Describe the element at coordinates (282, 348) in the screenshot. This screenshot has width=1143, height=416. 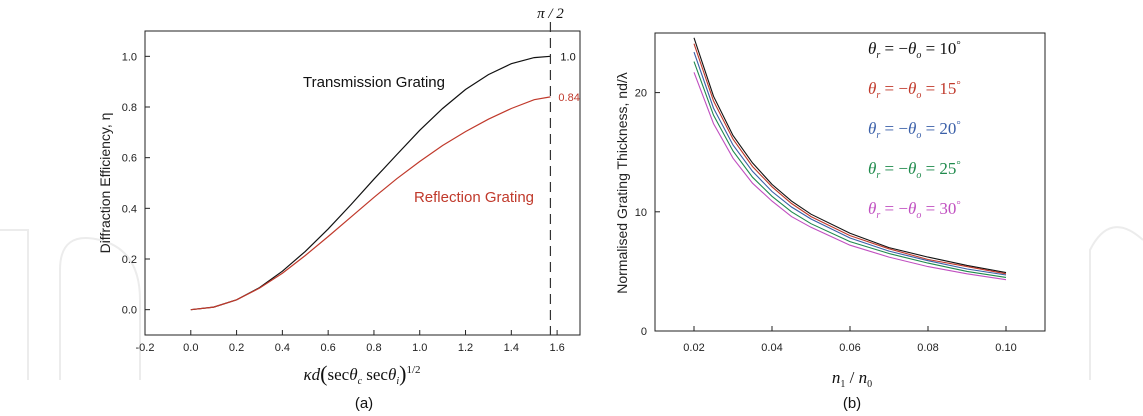
I see `chart-a-x-tick-label: 0.4` at that location.